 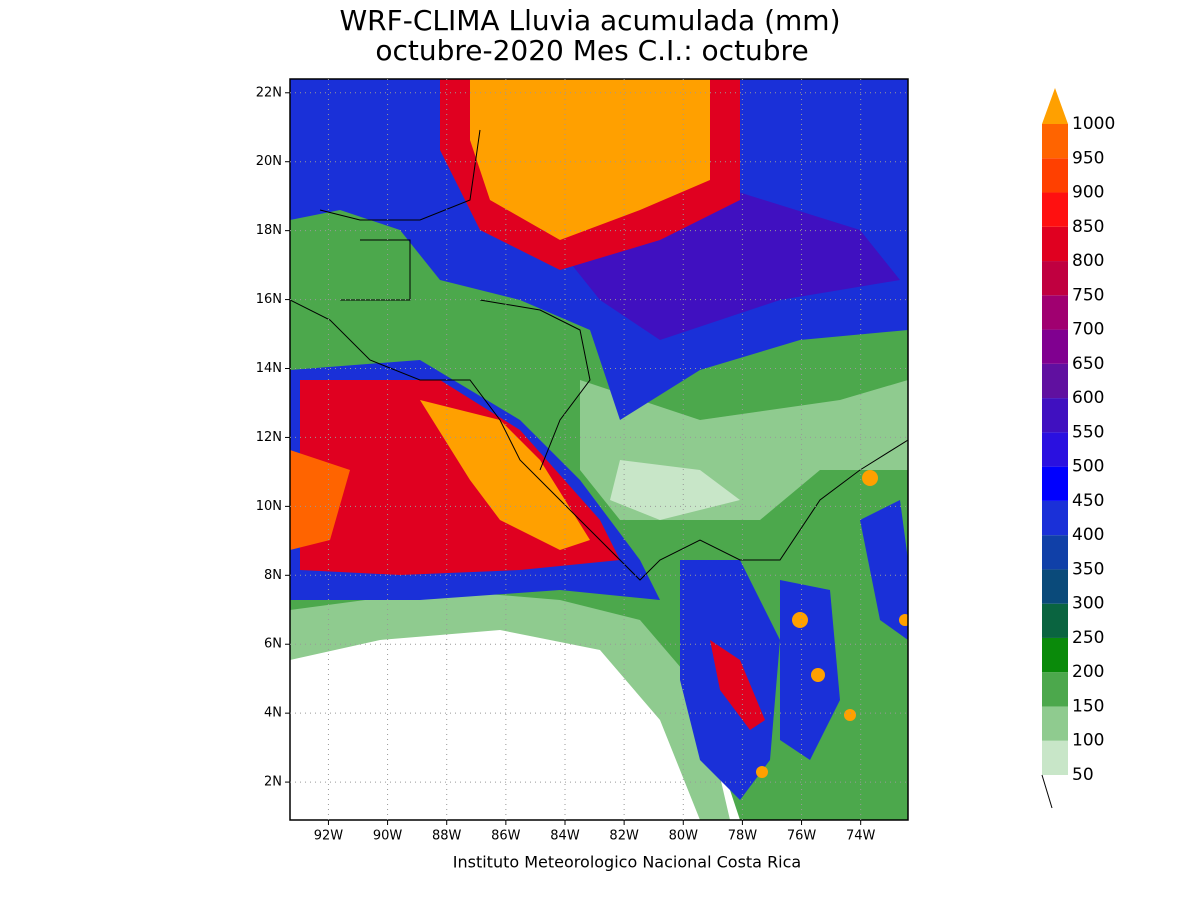 What do you see at coordinates (1088, 604) in the screenshot?
I see `colorbar-label: 300` at bounding box center [1088, 604].